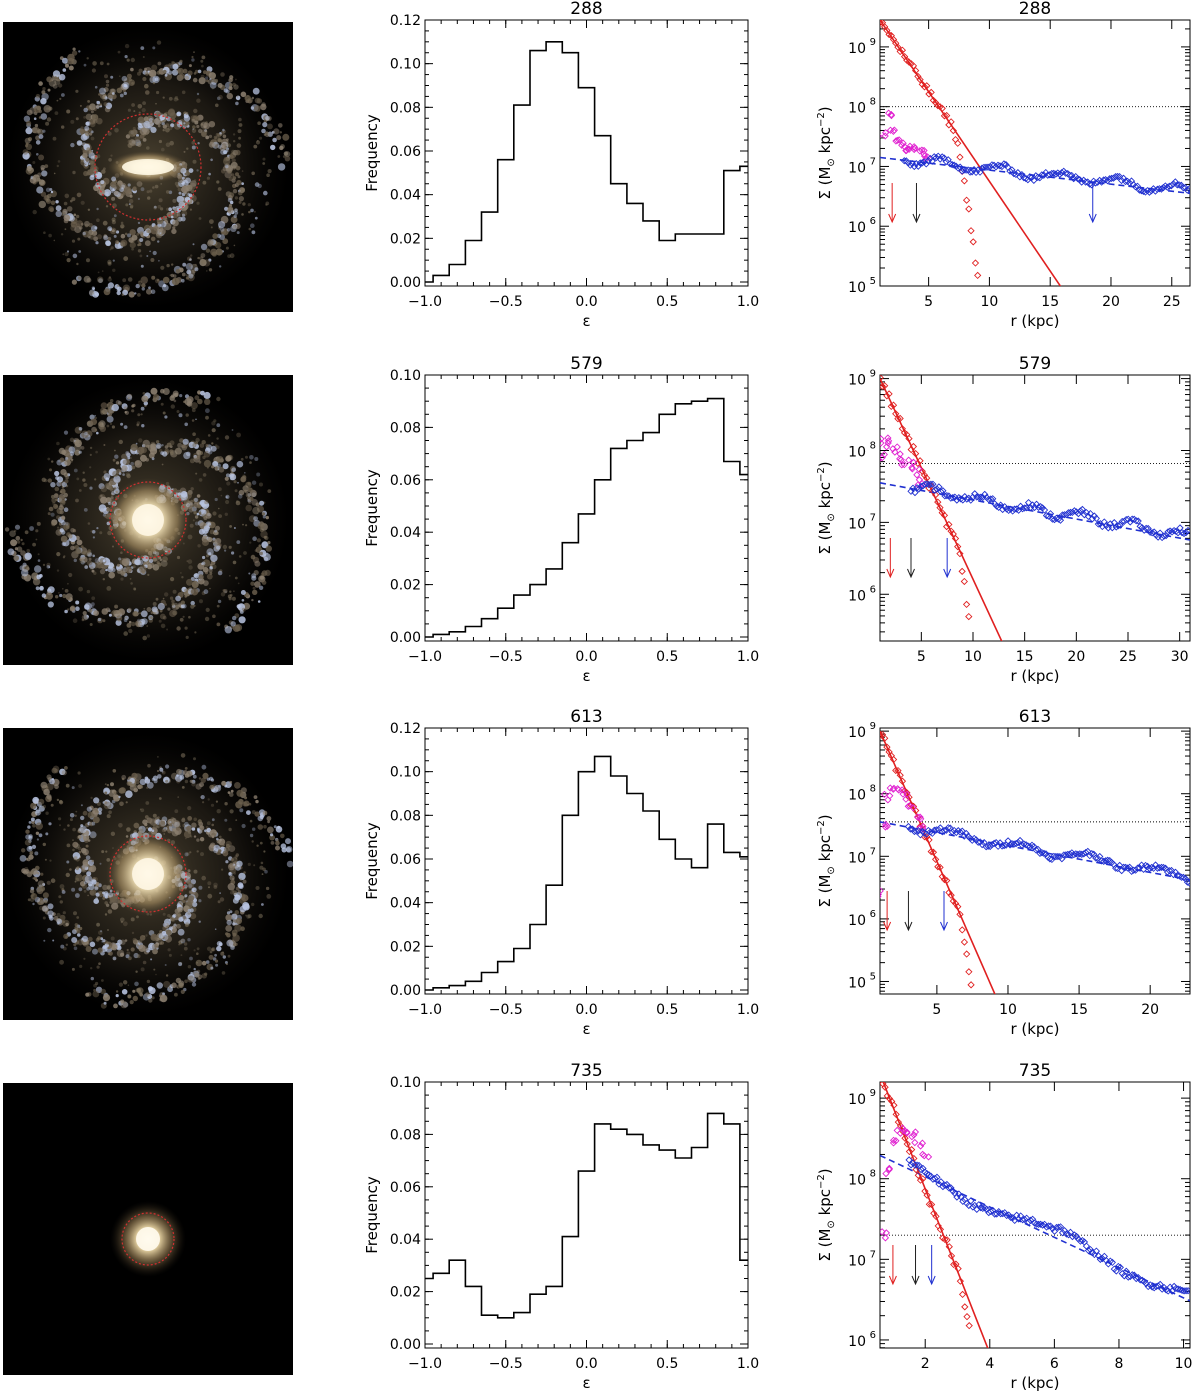 The width and height of the screenshot is (1200, 1394). What do you see at coordinates (586, 1215) in the screenshot?
I see `hist-frame` at bounding box center [586, 1215].